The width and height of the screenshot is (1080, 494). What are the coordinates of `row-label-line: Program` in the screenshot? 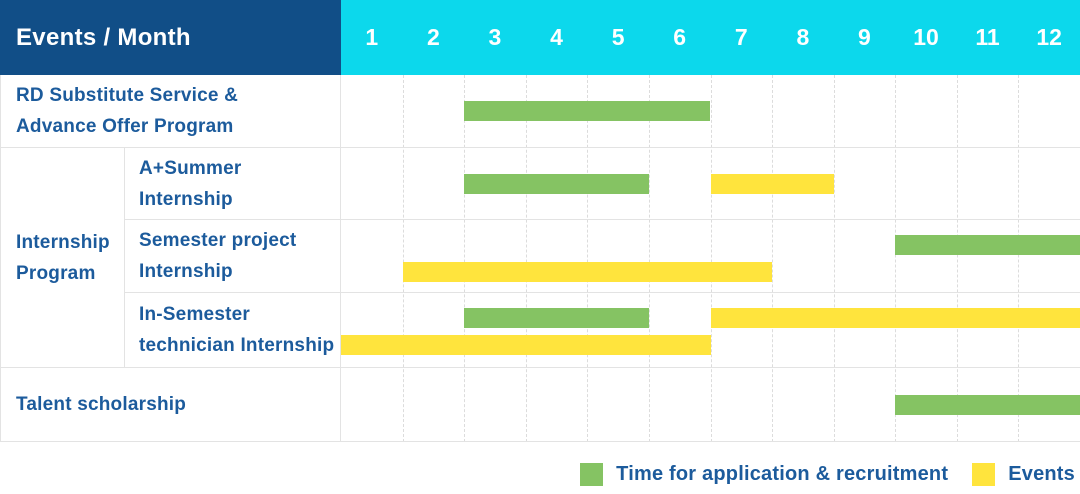 It's located at (56, 273).